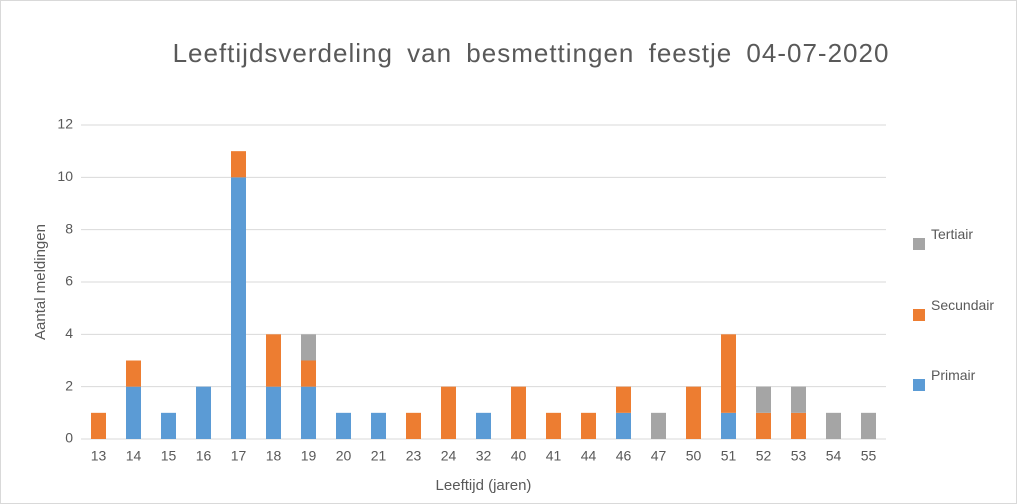  Describe the element at coordinates (69, 228) in the screenshot. I see `y-tick-label: 8` at that location.